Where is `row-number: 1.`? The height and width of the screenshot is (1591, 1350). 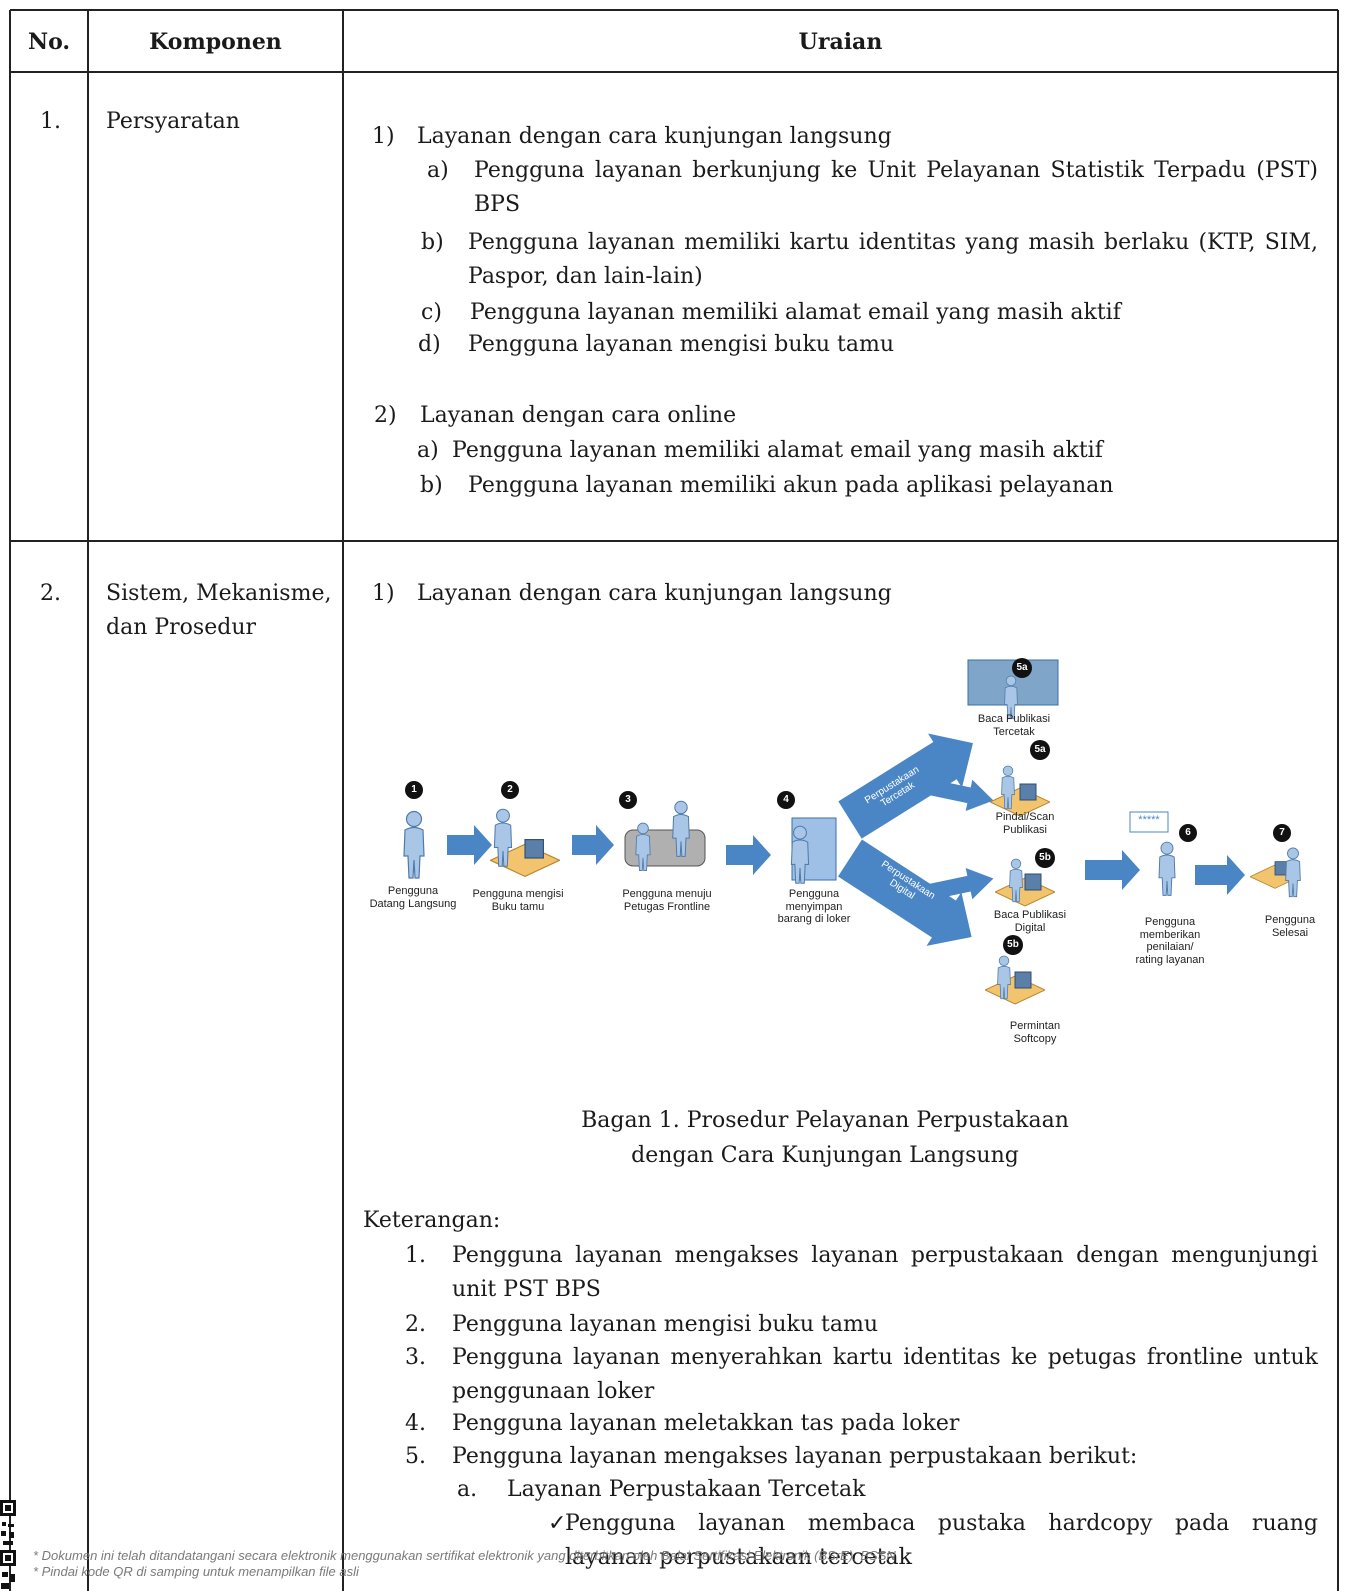
row-number: 1. is located at coordinates (50, 121).